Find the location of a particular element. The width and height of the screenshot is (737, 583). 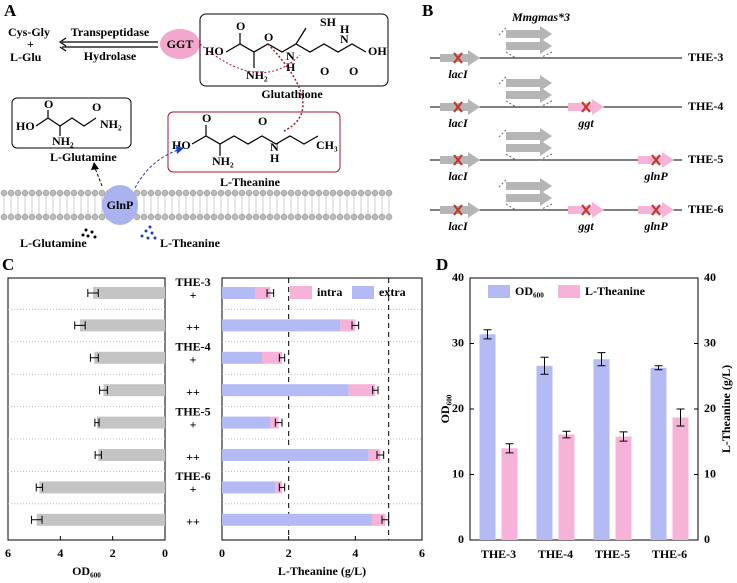

knock-mark is located at coordinates (458, 107).